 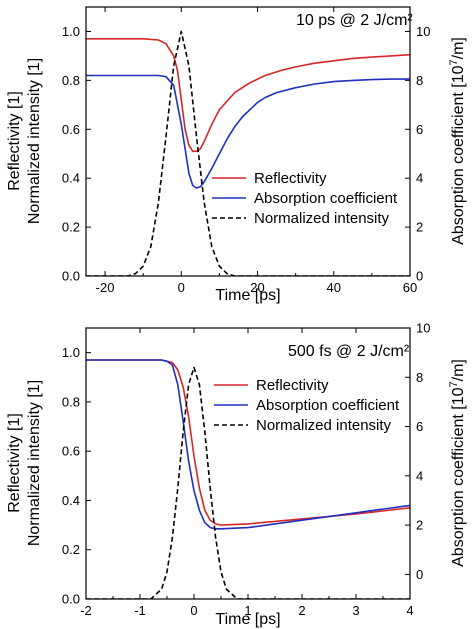 What do you see at coordinates (410, 287) in the screenshot?
I see `x-tick-label: 60` at bounding box center [410, 287].